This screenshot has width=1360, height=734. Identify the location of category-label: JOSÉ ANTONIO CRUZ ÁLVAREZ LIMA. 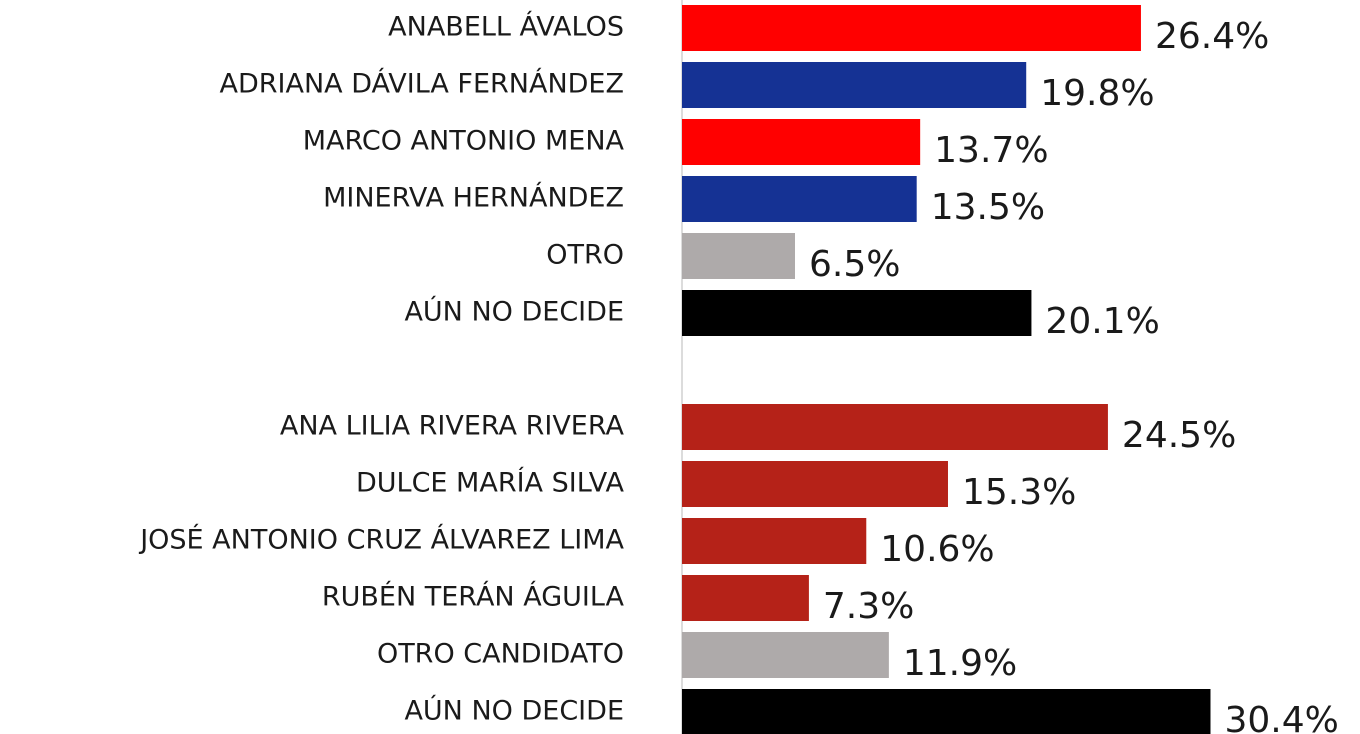
(381, 540).